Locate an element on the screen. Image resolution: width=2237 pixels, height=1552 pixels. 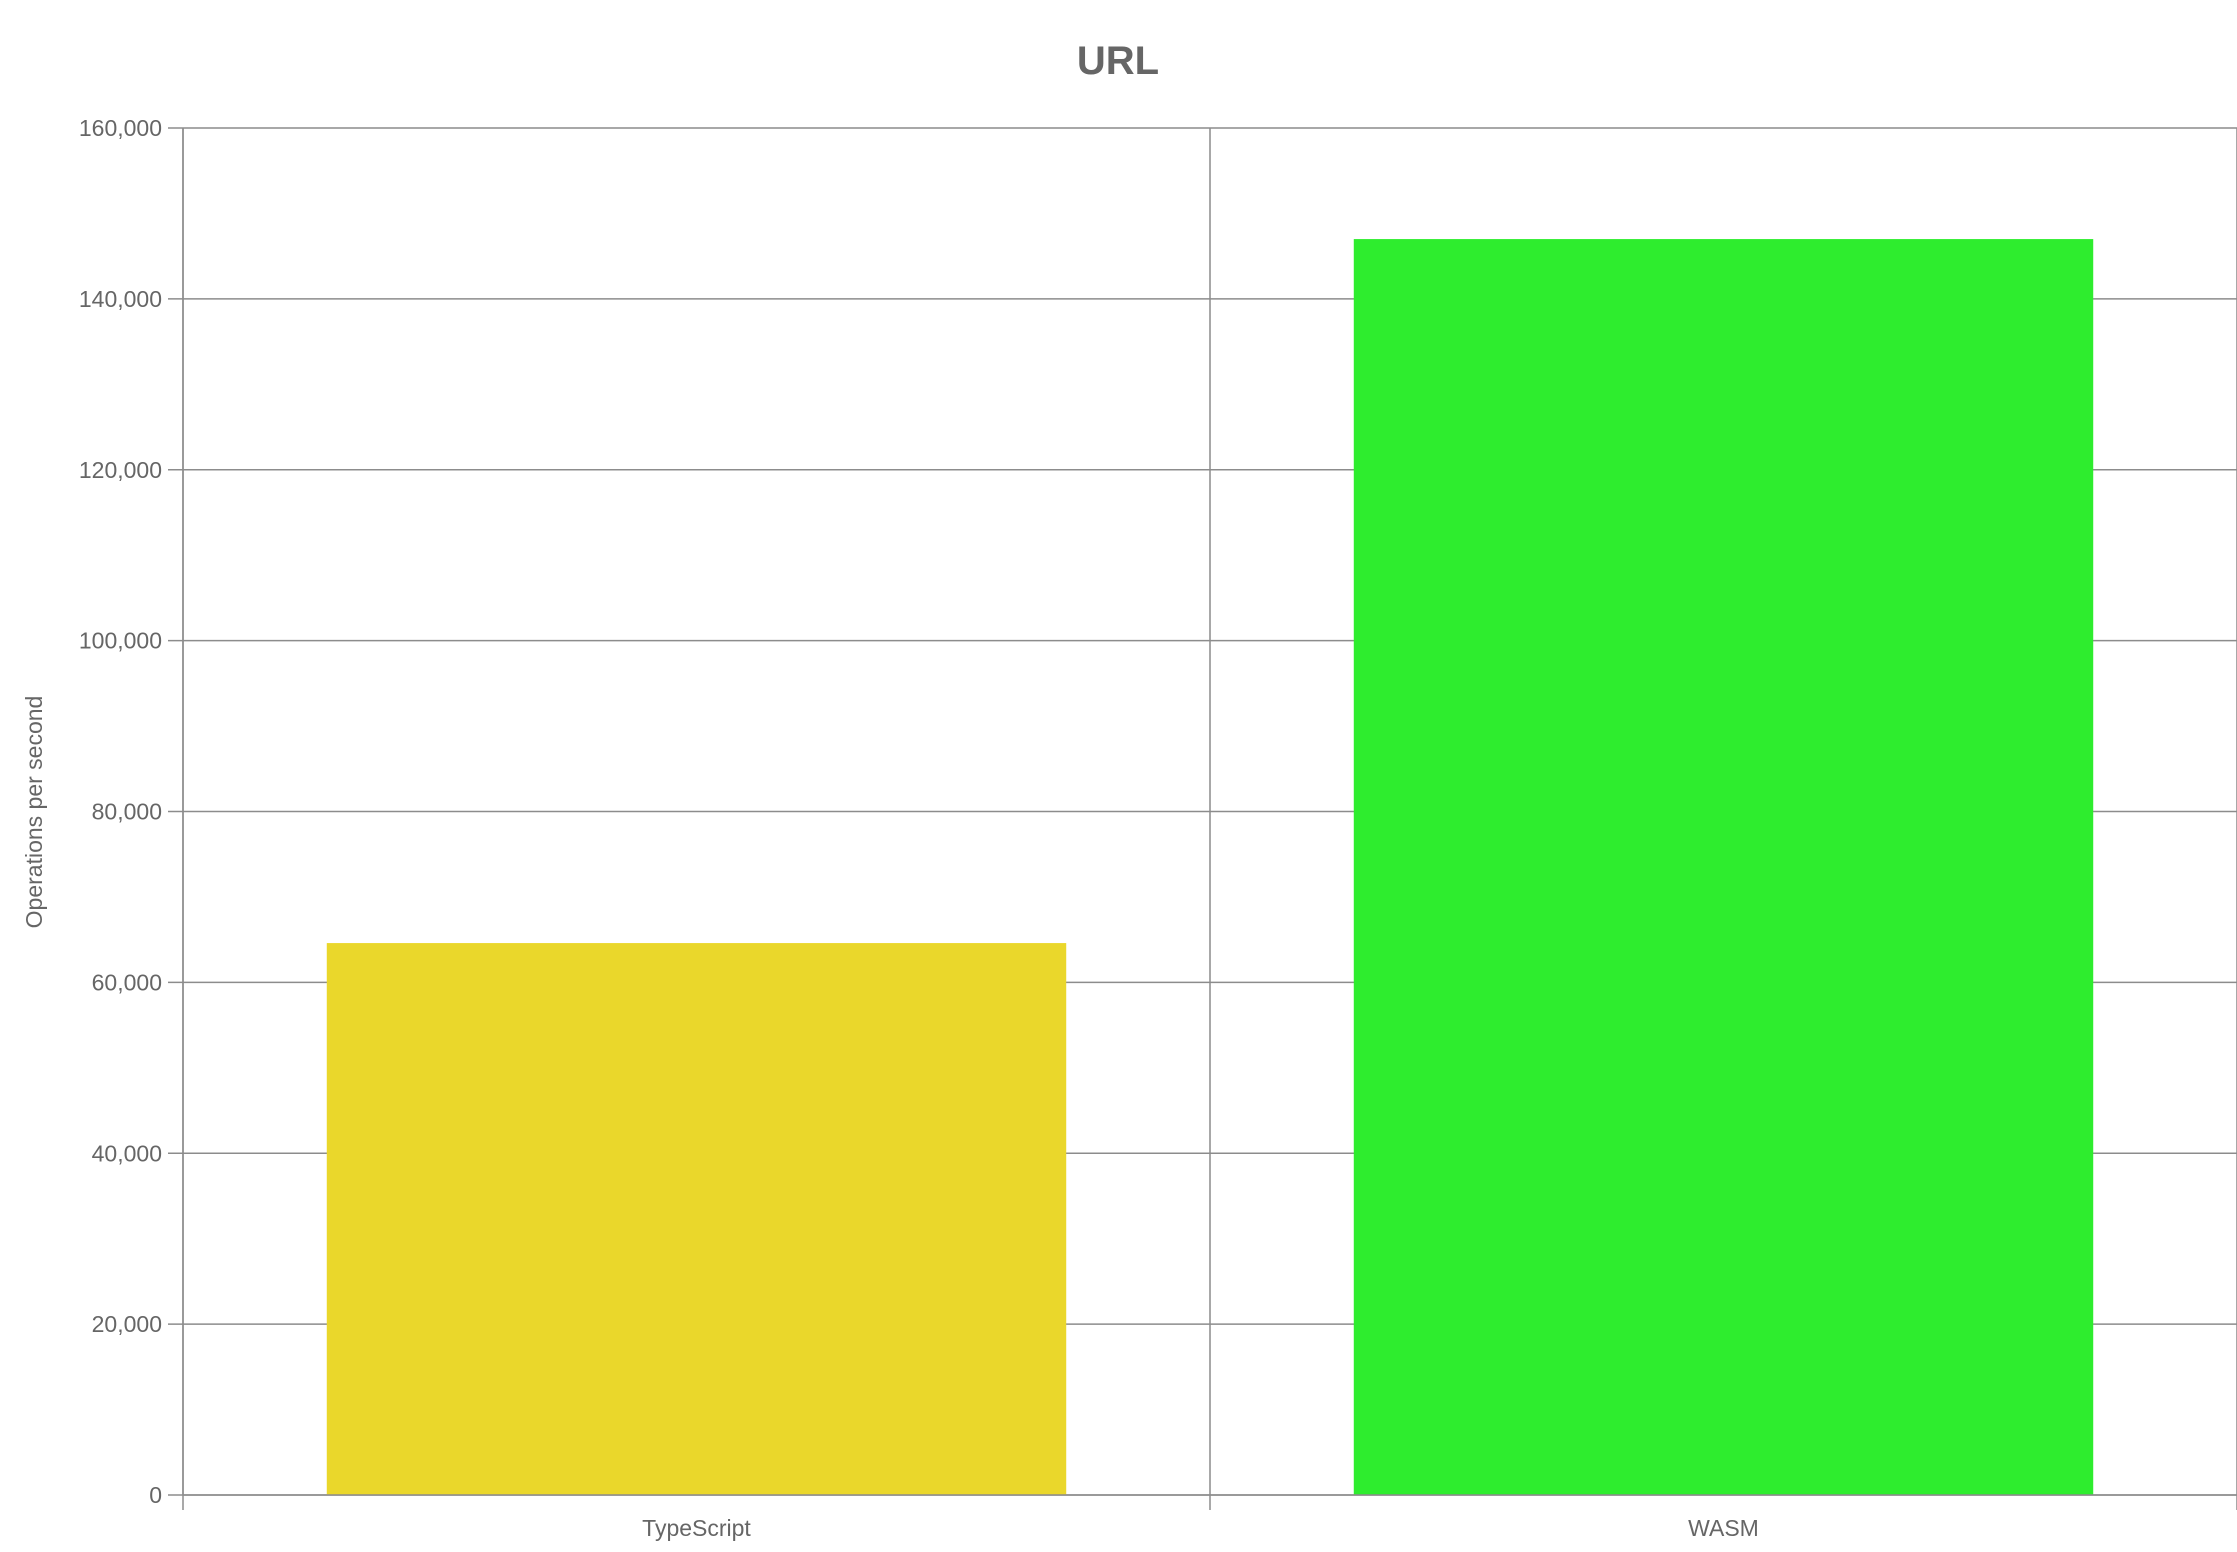
x-tick-label: TypeScript is located at coordinates (696, 1528).